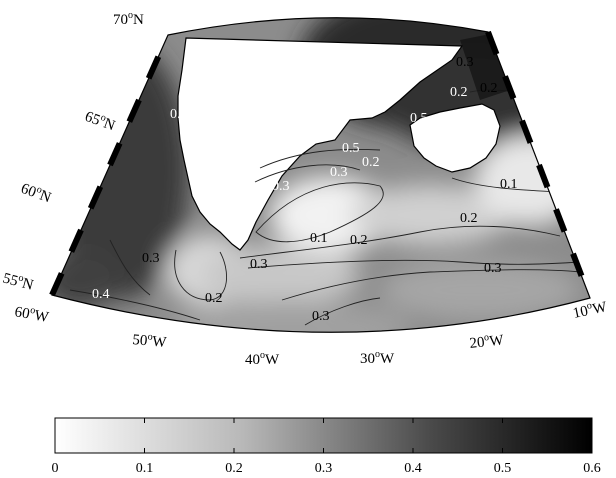 The width and height of the screenshot is (616, 478). What do you see at coordinates (55, 468) in the screenshot?
I see `colorbar-tick-label: 0` at bounding box center [55, 468].